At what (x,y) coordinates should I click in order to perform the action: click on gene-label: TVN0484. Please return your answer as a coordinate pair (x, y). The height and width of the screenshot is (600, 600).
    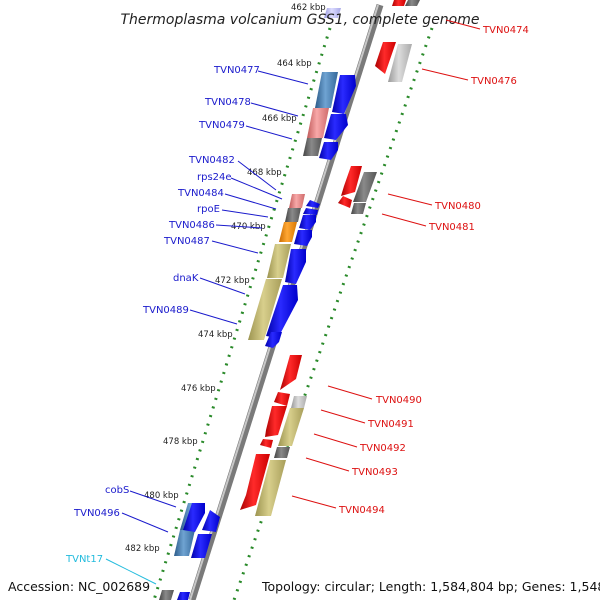
    Looking at the image, I should click on (200, 193).